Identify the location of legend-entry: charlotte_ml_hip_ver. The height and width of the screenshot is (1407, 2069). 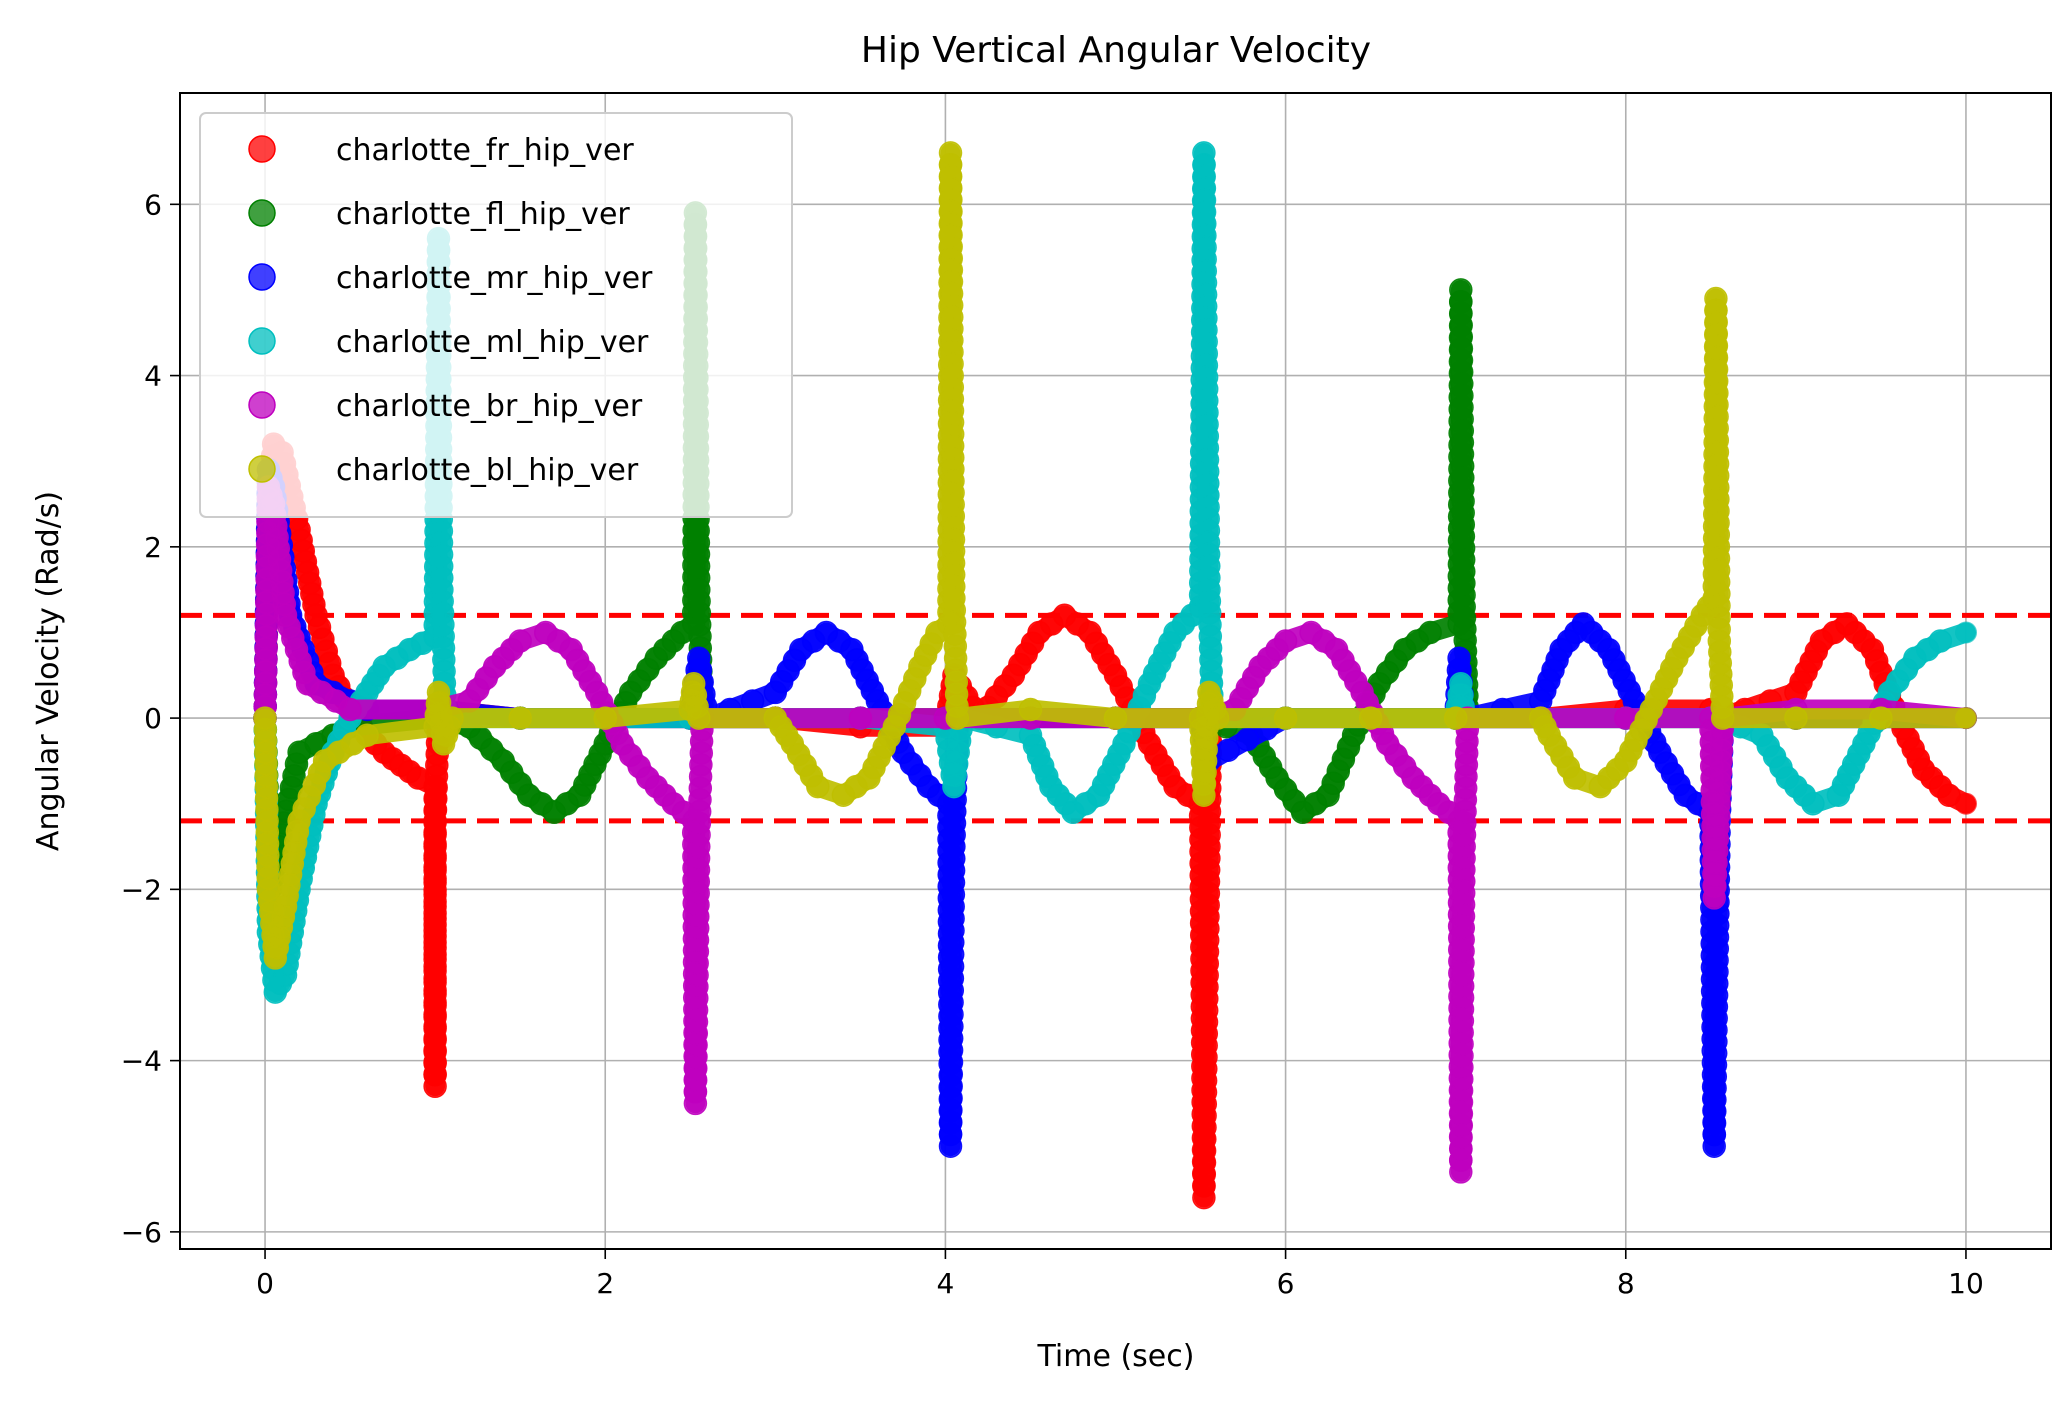
(492, 342).